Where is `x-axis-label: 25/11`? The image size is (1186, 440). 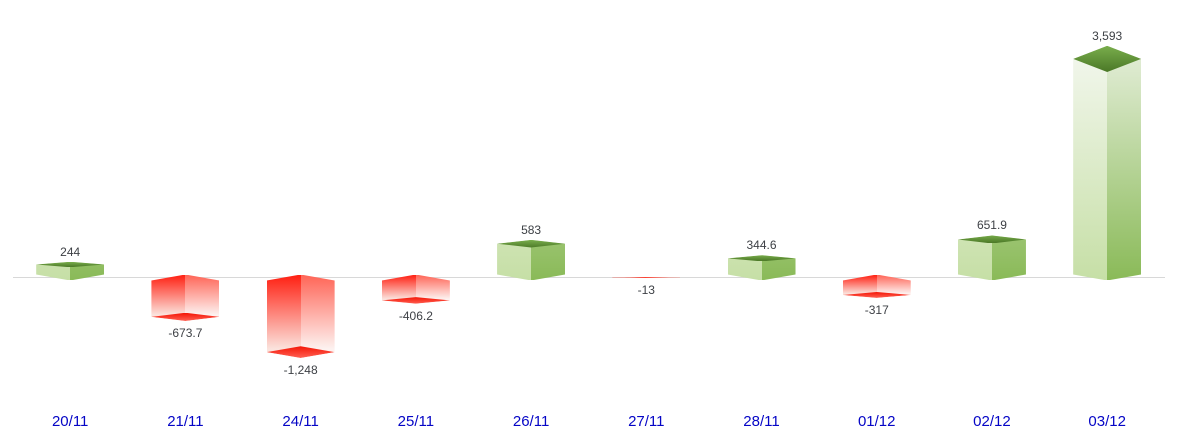
x-axis-label: 25/11 is located at coordinates (416, 421).